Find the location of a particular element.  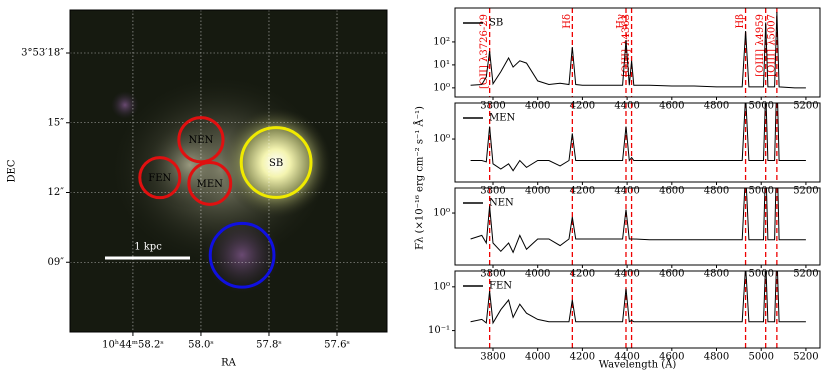

emission-line-label: Hδ is located at coordinates (567, 21).